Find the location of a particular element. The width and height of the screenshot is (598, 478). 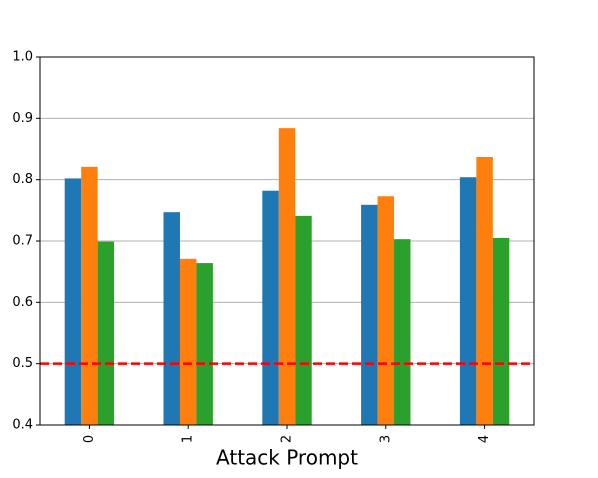

y-tick-label: 0.8 is located at coordinates (22, 179).